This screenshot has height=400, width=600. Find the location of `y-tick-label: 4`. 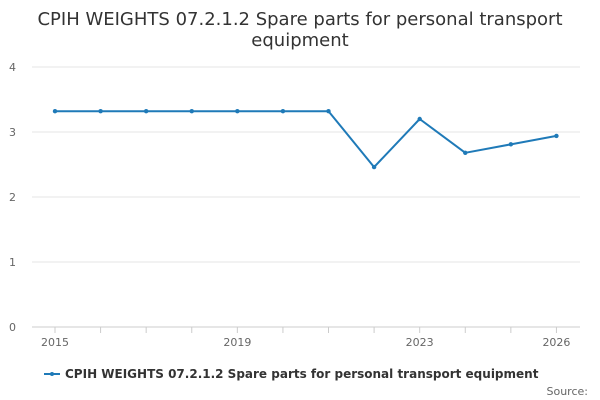

y-tick-label: 4 is located at coordinates (12, 67).